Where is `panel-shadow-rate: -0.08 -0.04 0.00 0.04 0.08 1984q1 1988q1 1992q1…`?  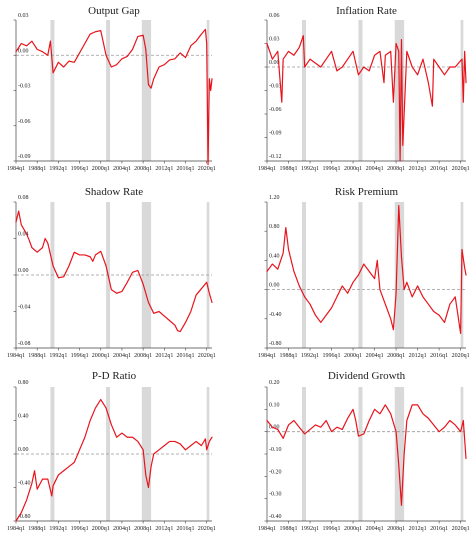 panel-shadow-rate: -0.08 -0.04 0.00 0.04 0.08 1984q1 1988q1 1992q1… is located at coordinates (111, 272).